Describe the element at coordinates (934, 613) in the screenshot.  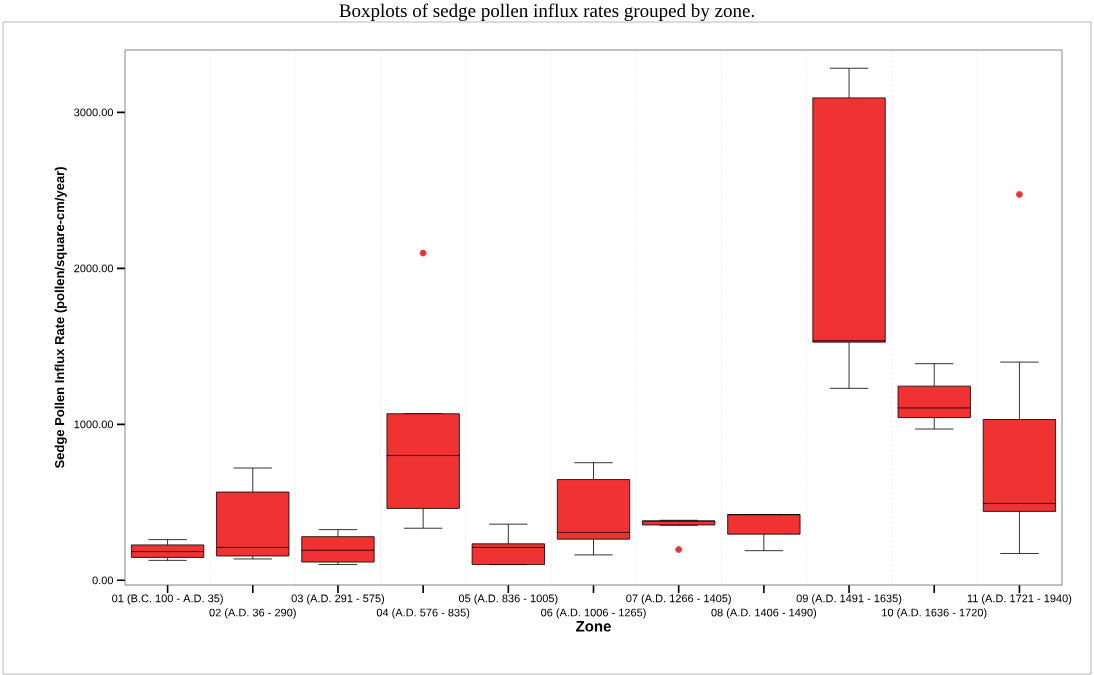
I see `x-tick-label: 10 (A.D. 1636 - 1720)` at that location.